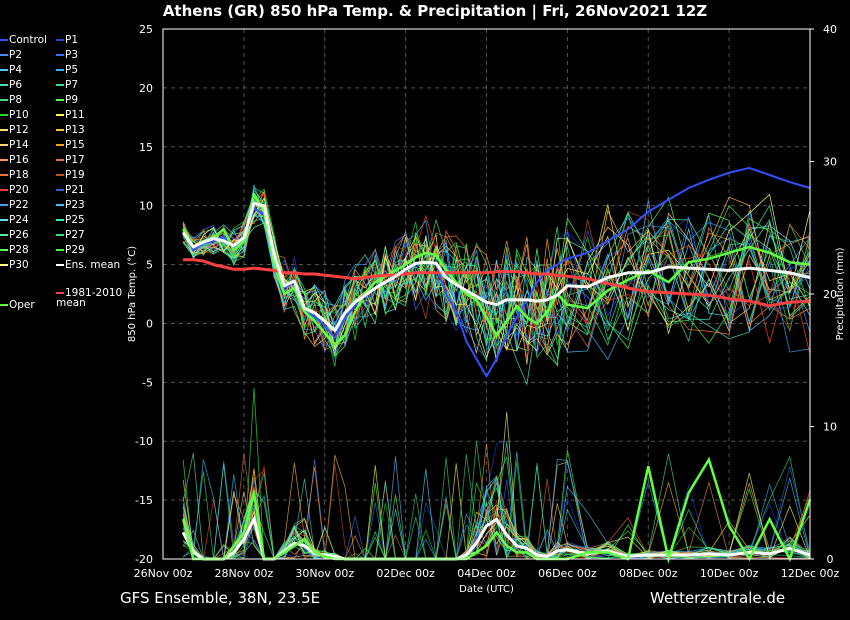  Describe the element at coordinates (14, 175) in the screenshot. I see `legend-item: P18` at that location.